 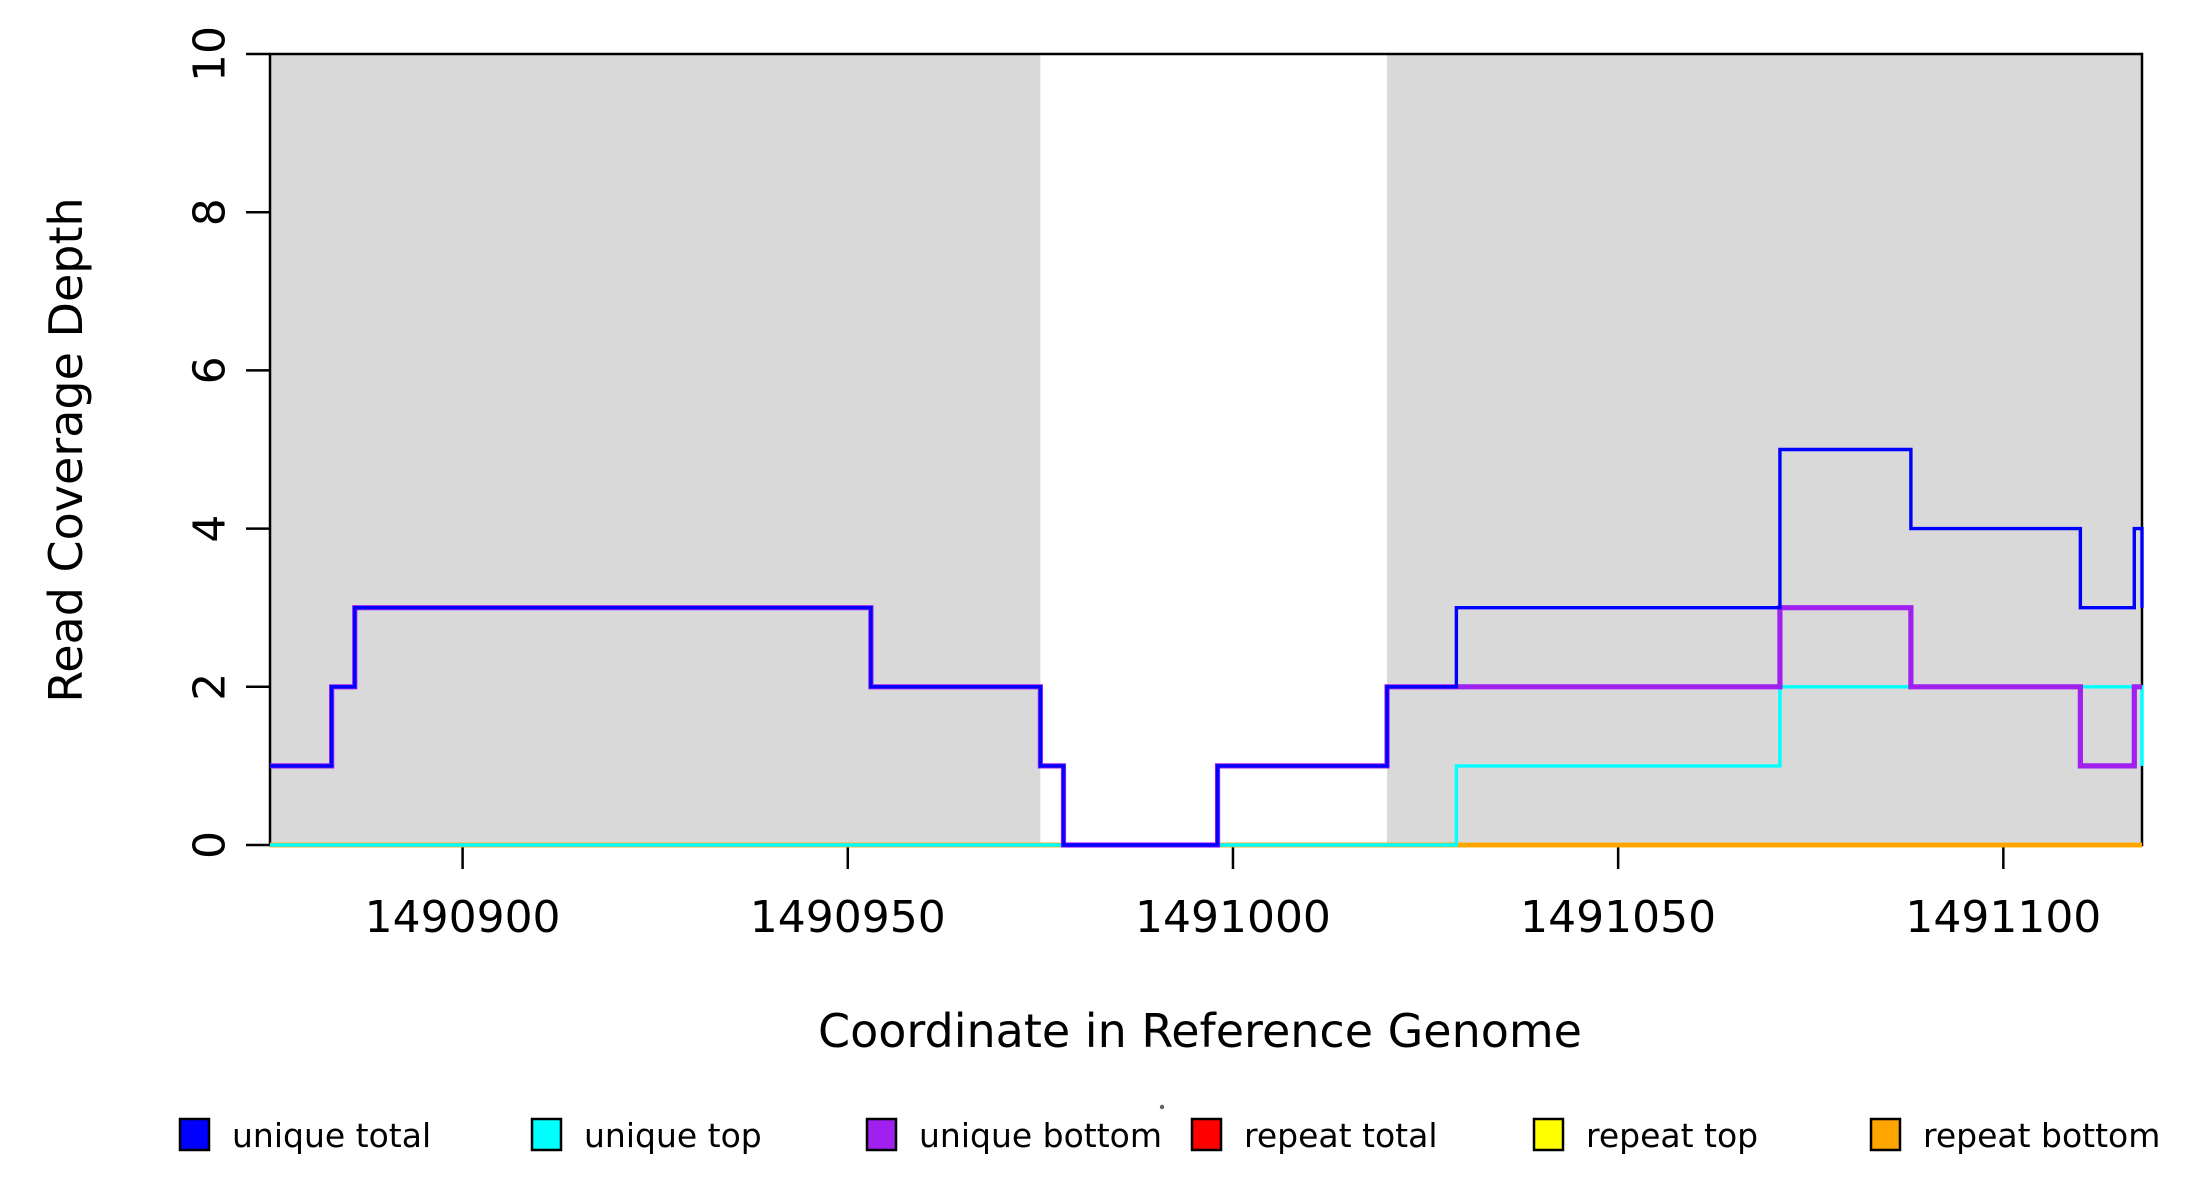 I want to click on legend-item-repeat-bottom: repeat bottom, so click(x=2014, y=1135).